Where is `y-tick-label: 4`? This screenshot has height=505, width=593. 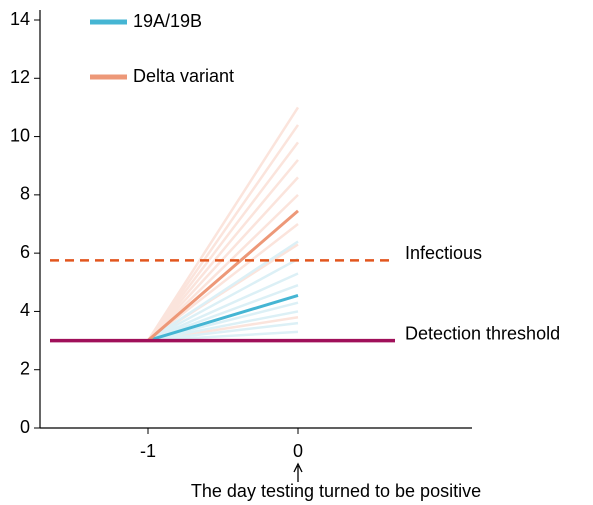
y-tick-label: 4 is located at coordinates (25, 310).